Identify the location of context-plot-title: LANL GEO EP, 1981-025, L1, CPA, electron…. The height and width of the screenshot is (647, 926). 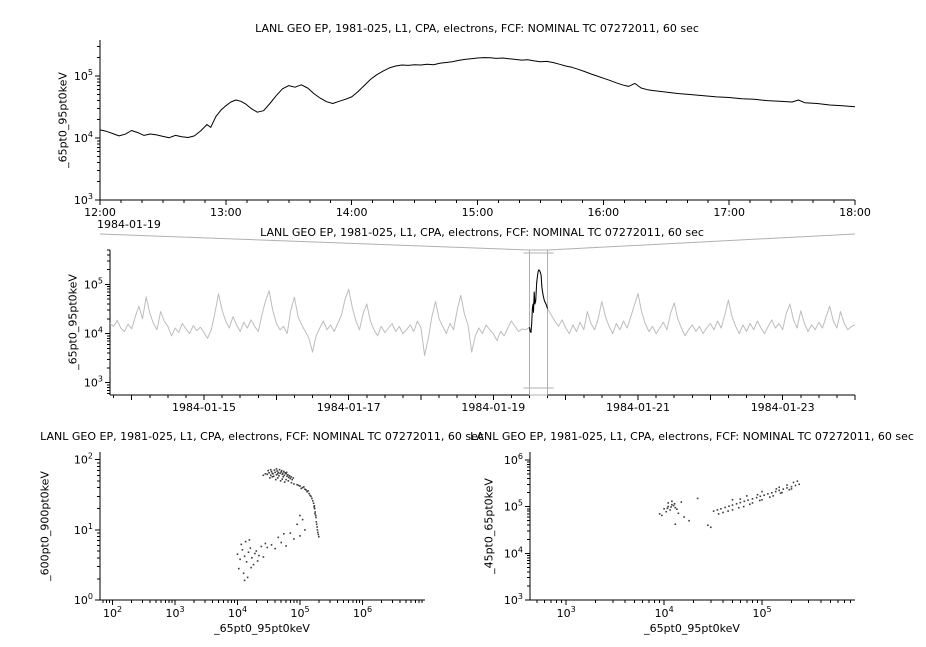
(482, 232).